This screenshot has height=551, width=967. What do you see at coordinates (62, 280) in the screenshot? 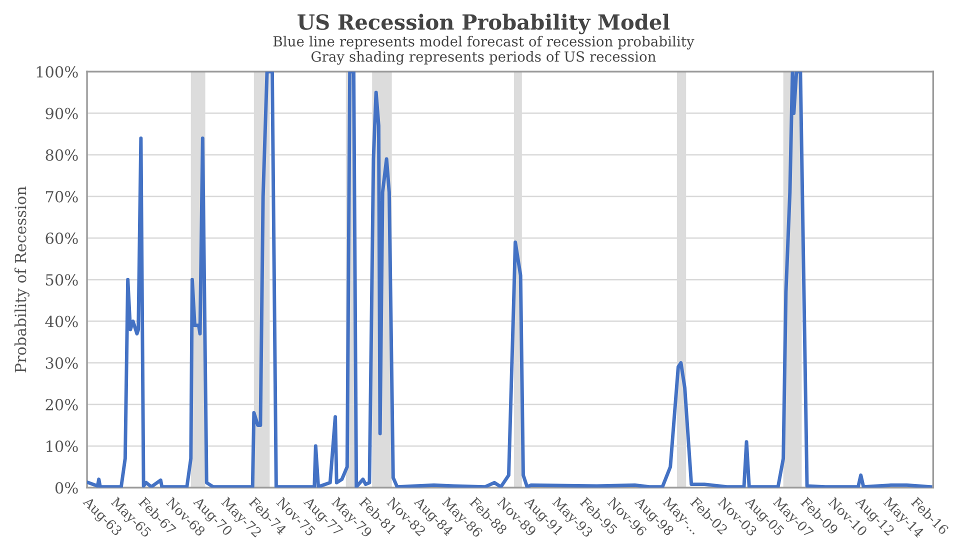
I see `y-tick-label: 50%` at bounding box center [62, 280].